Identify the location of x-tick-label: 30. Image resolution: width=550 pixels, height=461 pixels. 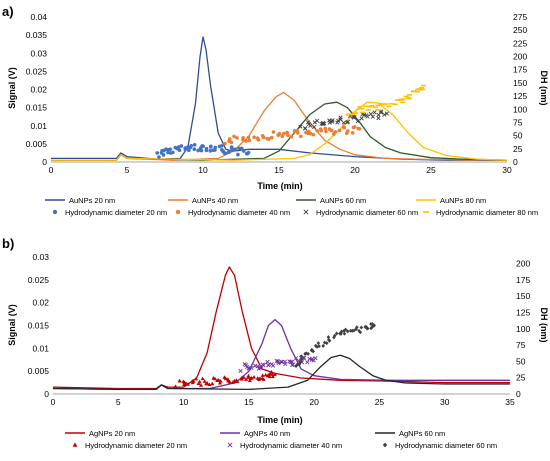
(507, 170).